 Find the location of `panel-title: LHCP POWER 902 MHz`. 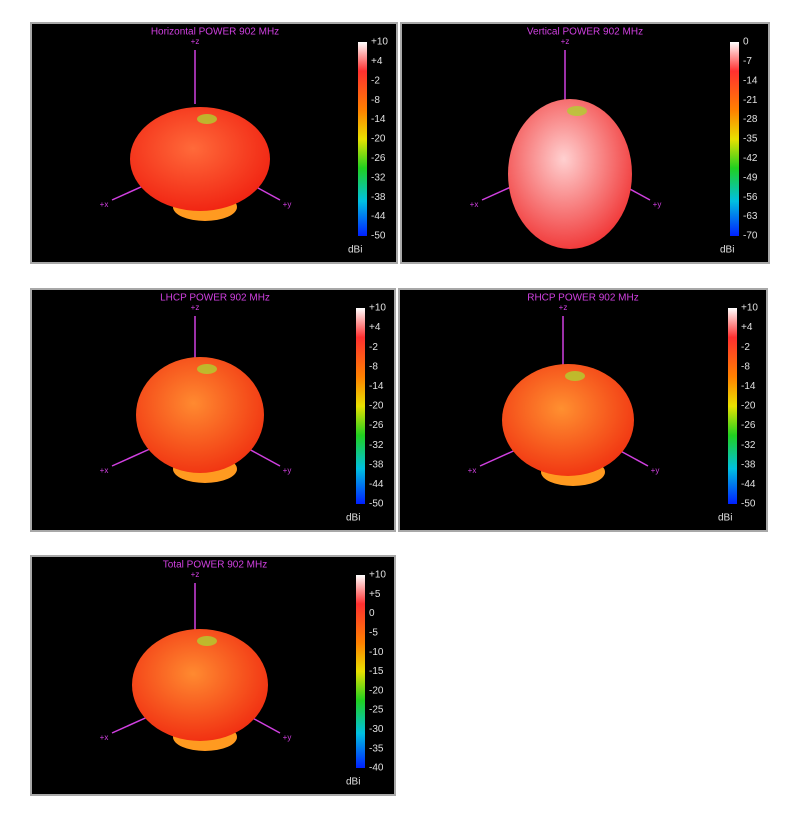

panel-title: LHCP POWER 902 MHz is located at coordinates (215, 298).